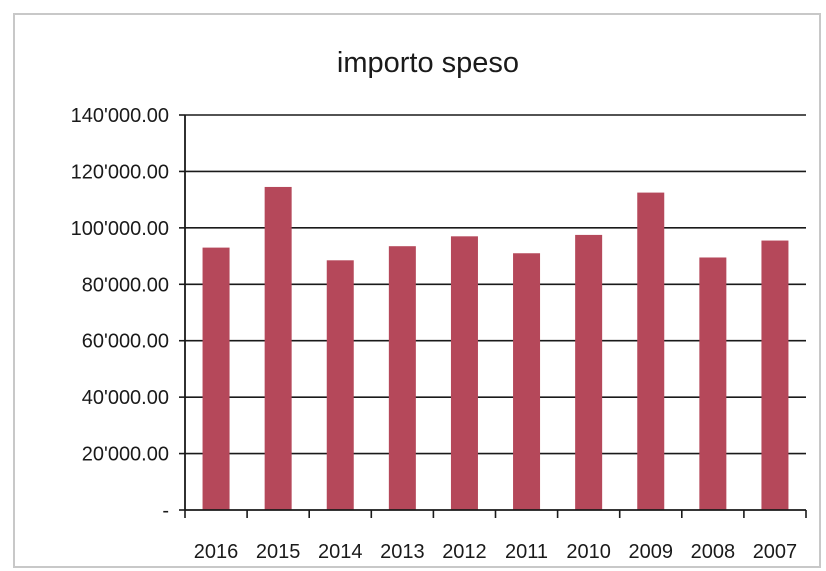 Image resolution: width=826 pixels, height=571 pixels. Describe the element at coordinates (125, 285) in the screenshot. I see `y-tick-label: 80'000.00` at that location.